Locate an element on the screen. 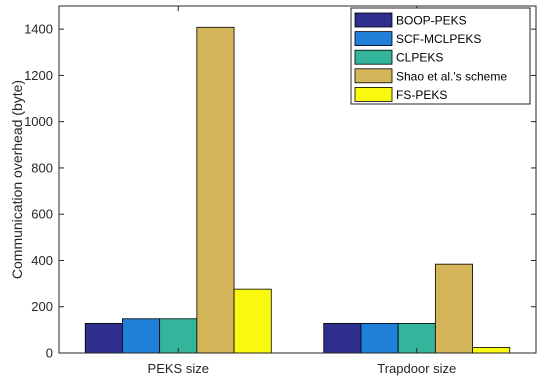 The height and width of the screenshot is (381, 541). legend-label-shao-et-al-s-scheme: Shao et al.'s scheme is located at coordinates (451, 76).